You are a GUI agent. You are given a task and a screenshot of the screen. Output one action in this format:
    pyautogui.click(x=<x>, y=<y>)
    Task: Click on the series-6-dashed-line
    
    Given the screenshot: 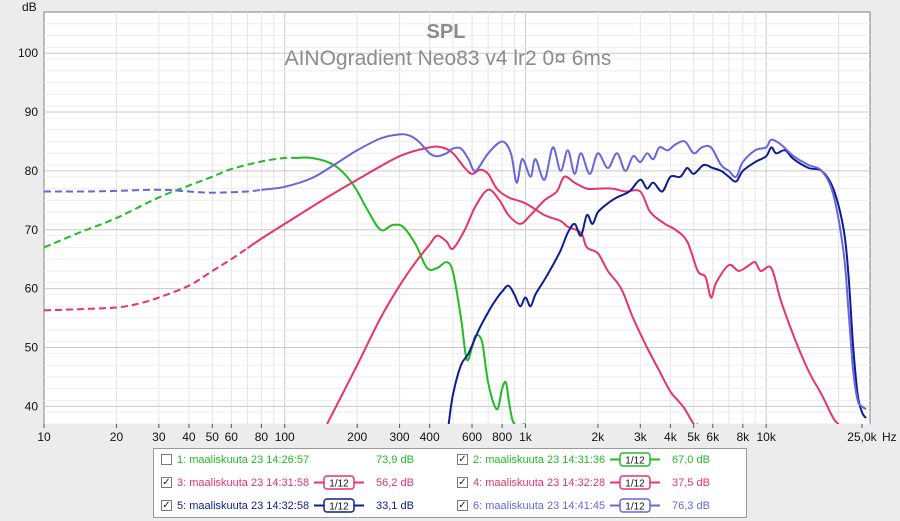 What is the action you would take?
    pyautogui.click(x=153, y=191)
    